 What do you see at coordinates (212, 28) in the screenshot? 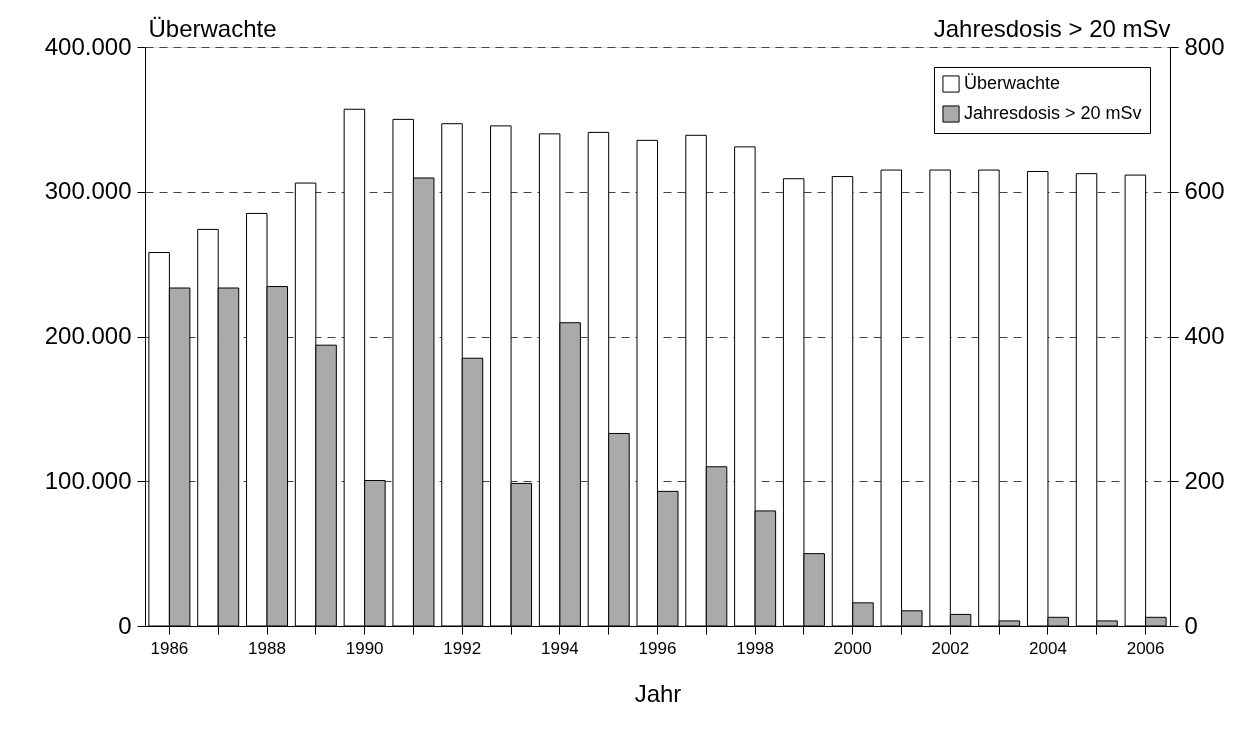
I see `y-axis-title: Überwachte` at bounding box center [212, 28].